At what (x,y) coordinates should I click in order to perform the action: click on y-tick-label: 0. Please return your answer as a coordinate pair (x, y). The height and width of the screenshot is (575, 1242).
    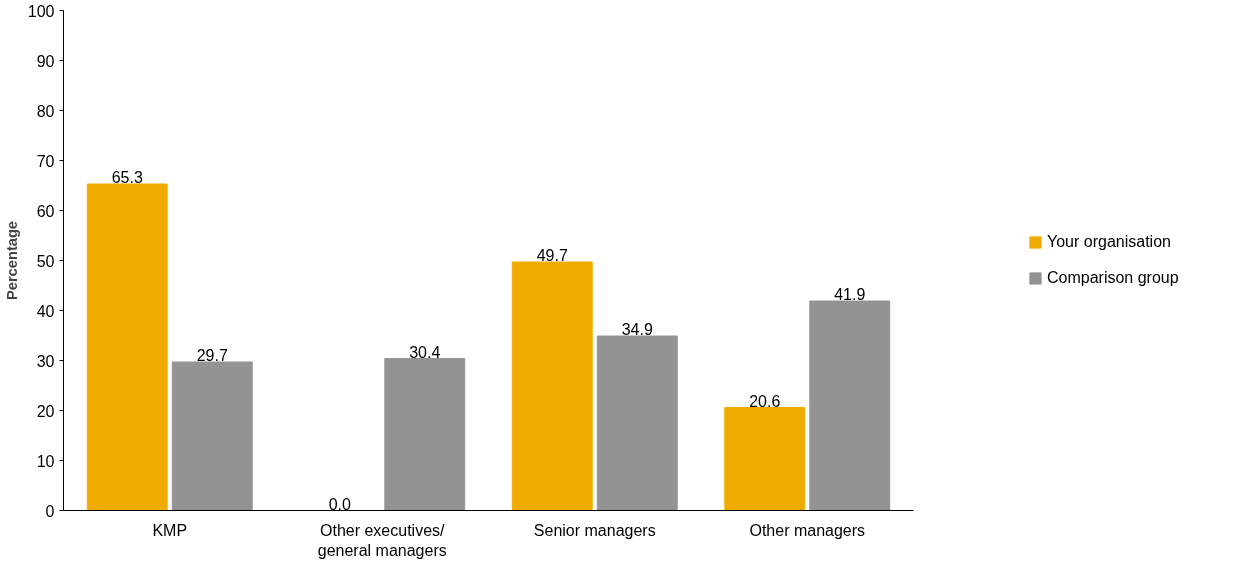
    Looking at the image, I should click on (50, 511).